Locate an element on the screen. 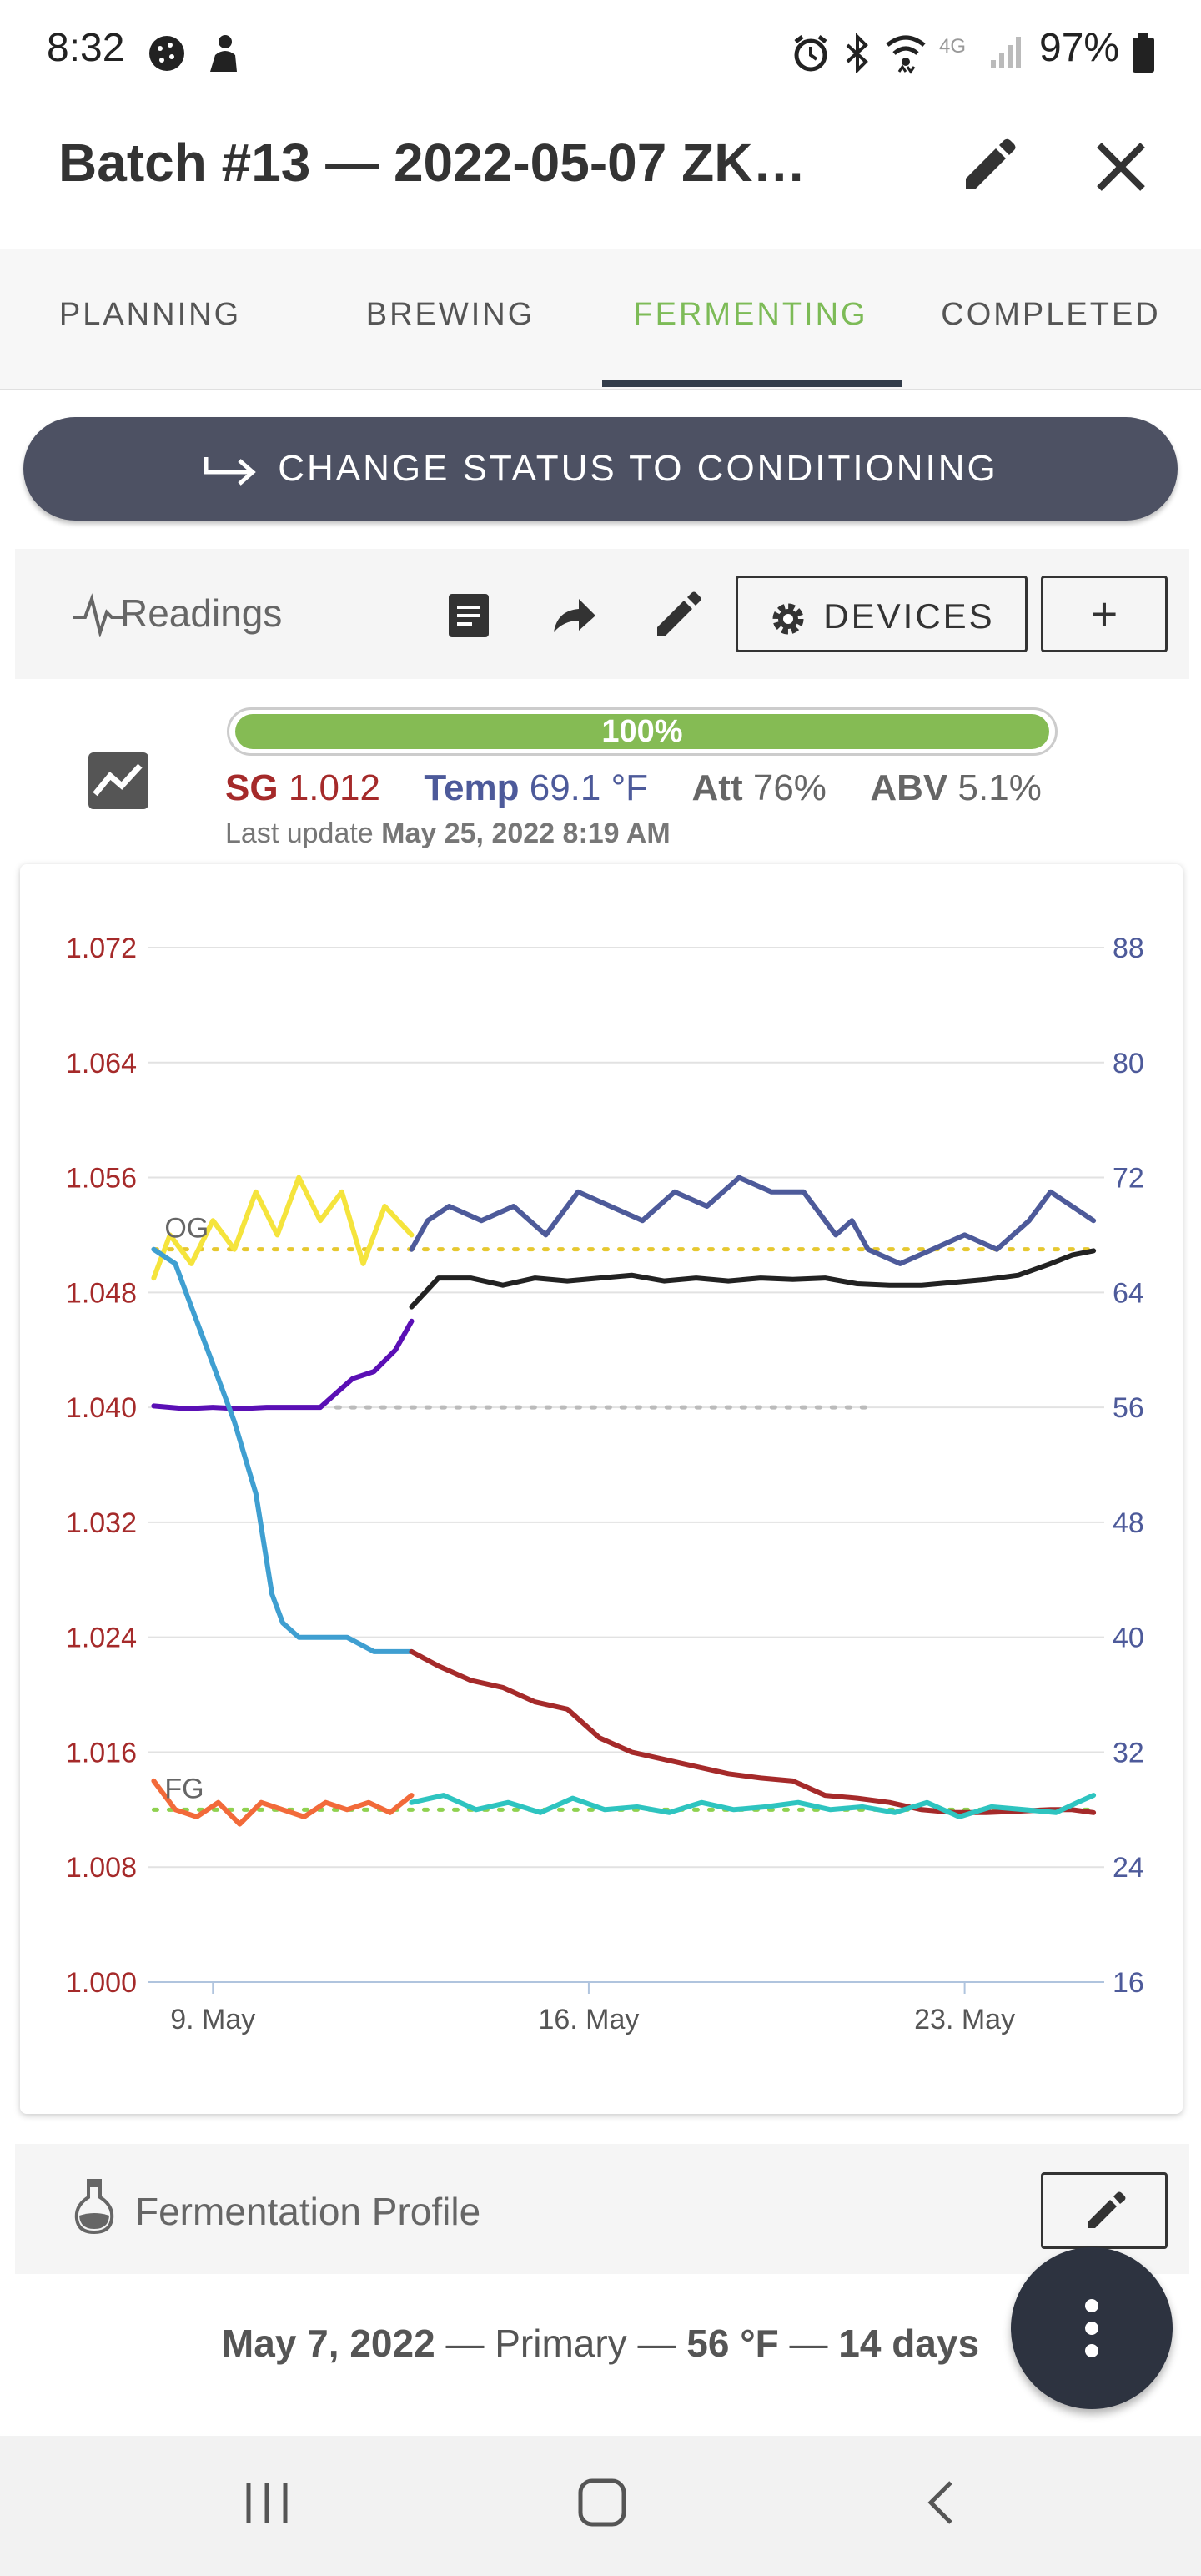 This screenshot has width=1201, height=2576. tab-planning: PLANNING is located at coordinates (150, 314).